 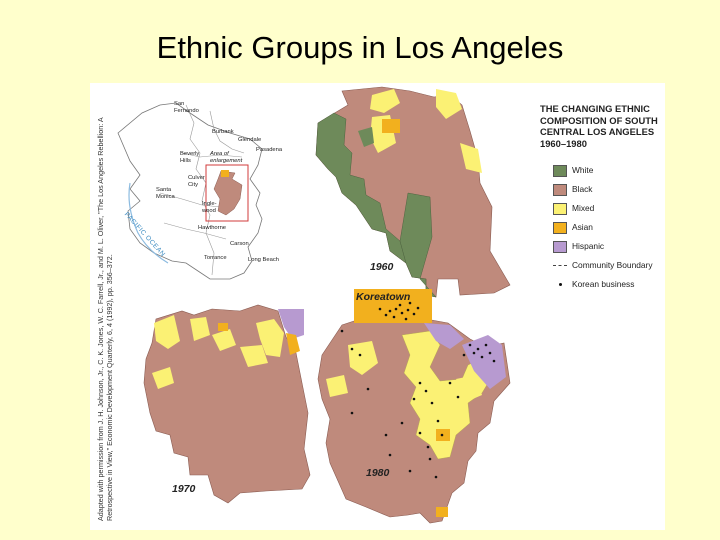 What do you see at coordinates (560, 190) in the screenshot?
I see `legend-swatch-black` at bounding box center [560, 190].